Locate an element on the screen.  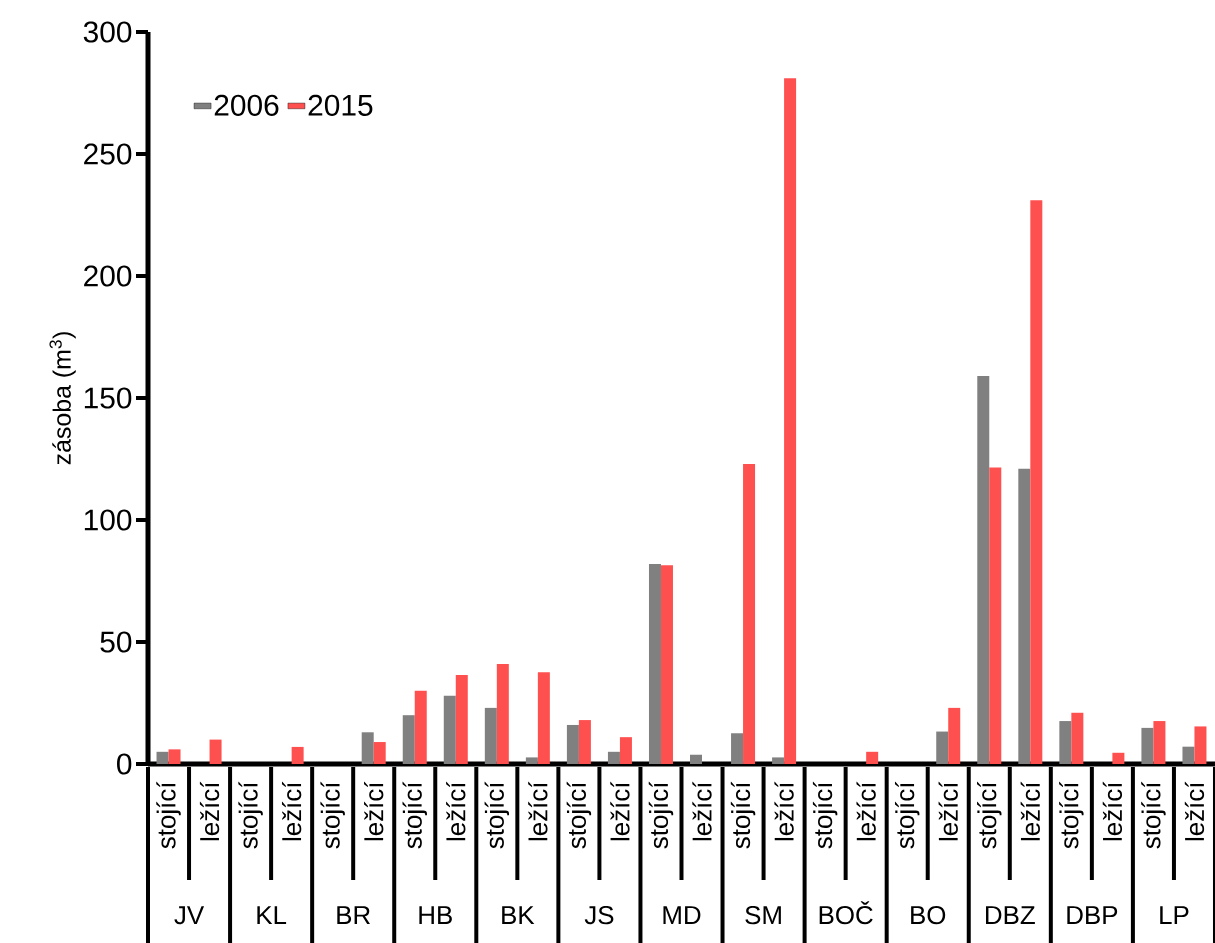
text: HB is located at coordinates (435, 915).